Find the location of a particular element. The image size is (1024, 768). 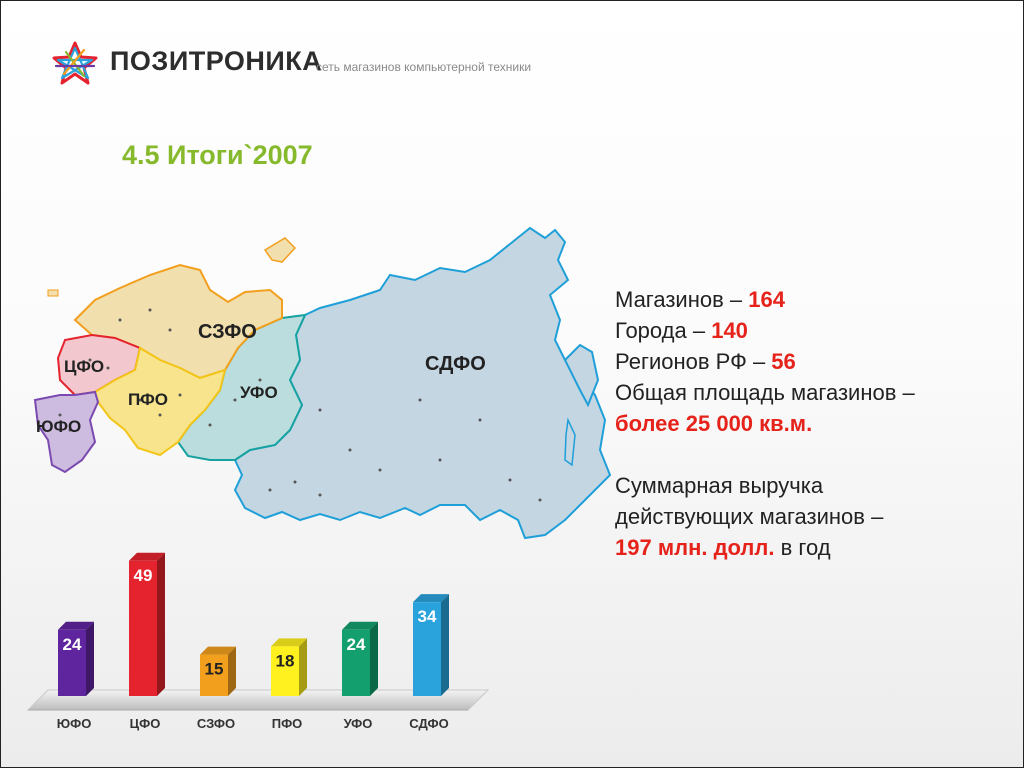

star-logo-icon is located at coordinates (75, 63).